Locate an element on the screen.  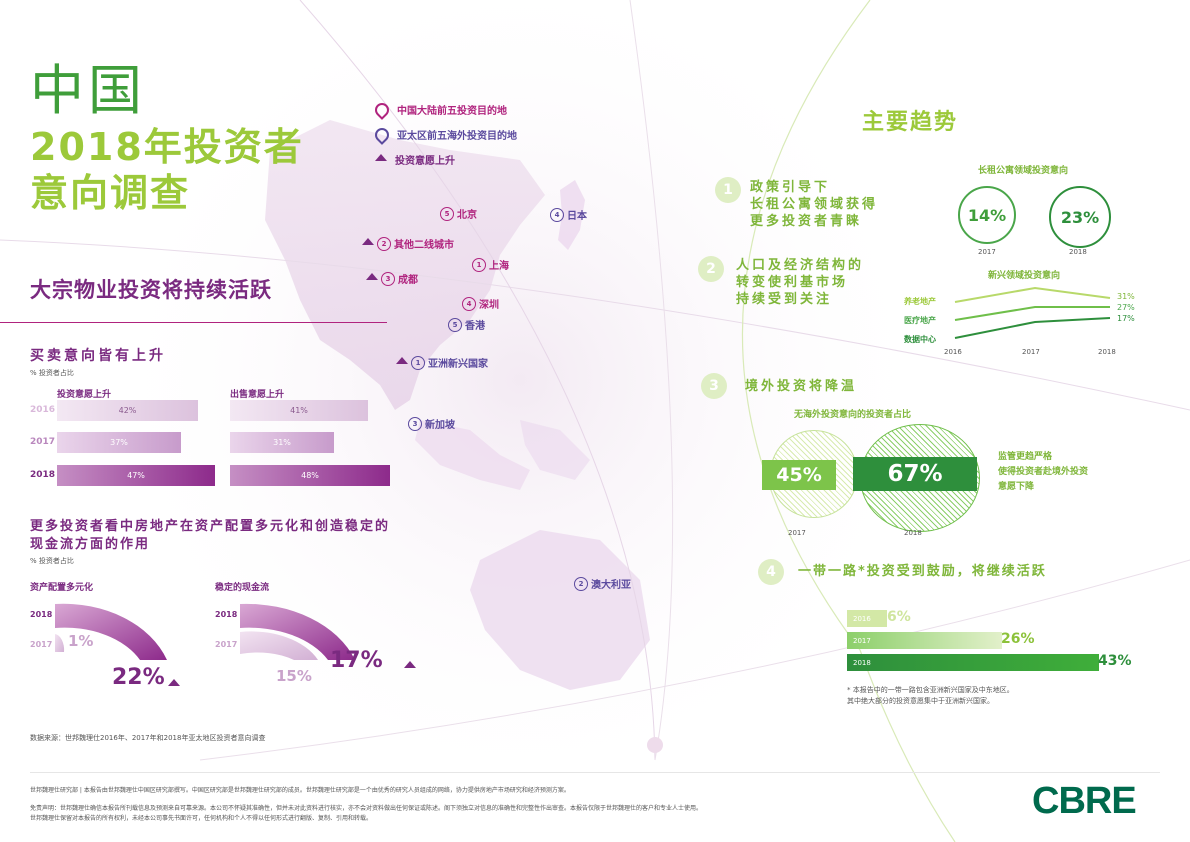
rental-circle-2018: 23% is located at coordinates (1080, 217).